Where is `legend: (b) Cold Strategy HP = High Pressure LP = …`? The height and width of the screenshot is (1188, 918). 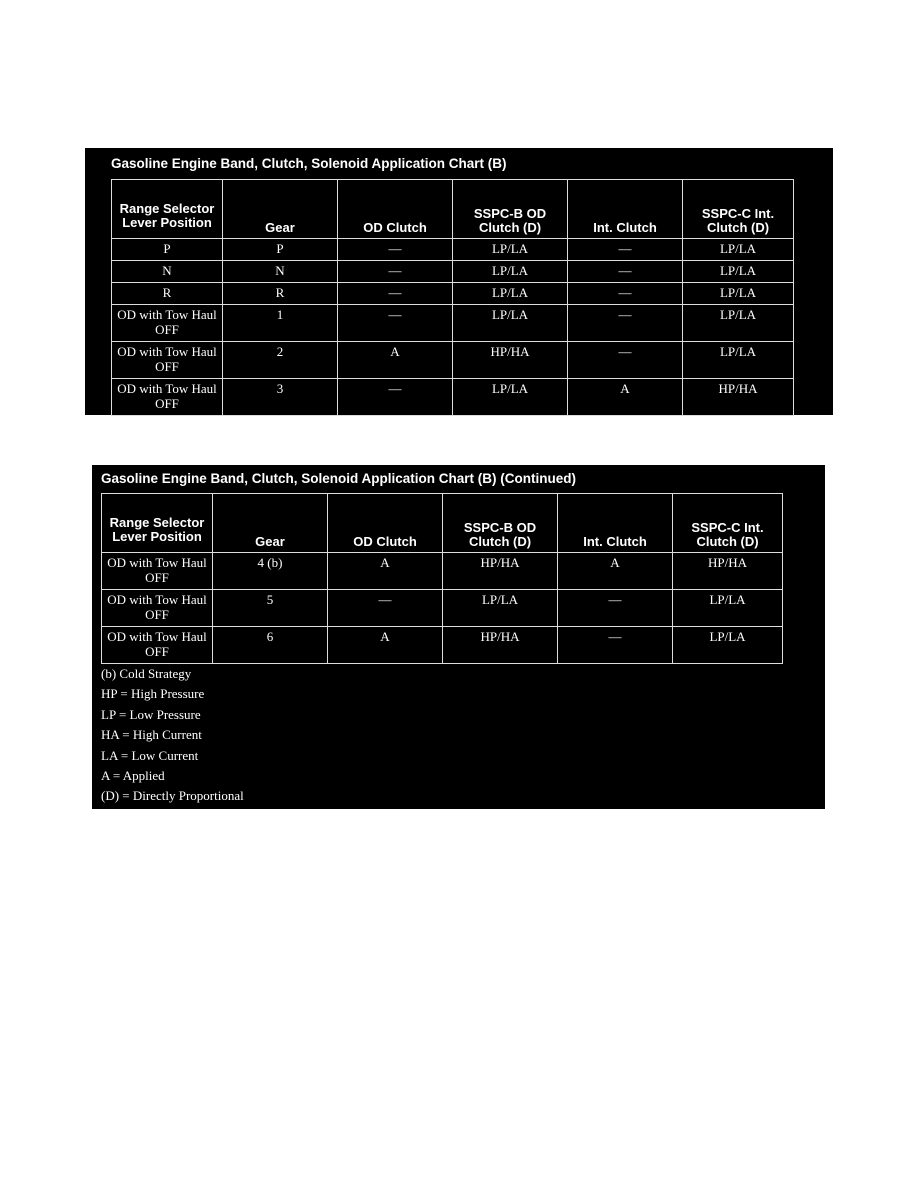 legend: (b) Cold Strategy HP = High Pressure LP = … is located at coordinates (172, 735).